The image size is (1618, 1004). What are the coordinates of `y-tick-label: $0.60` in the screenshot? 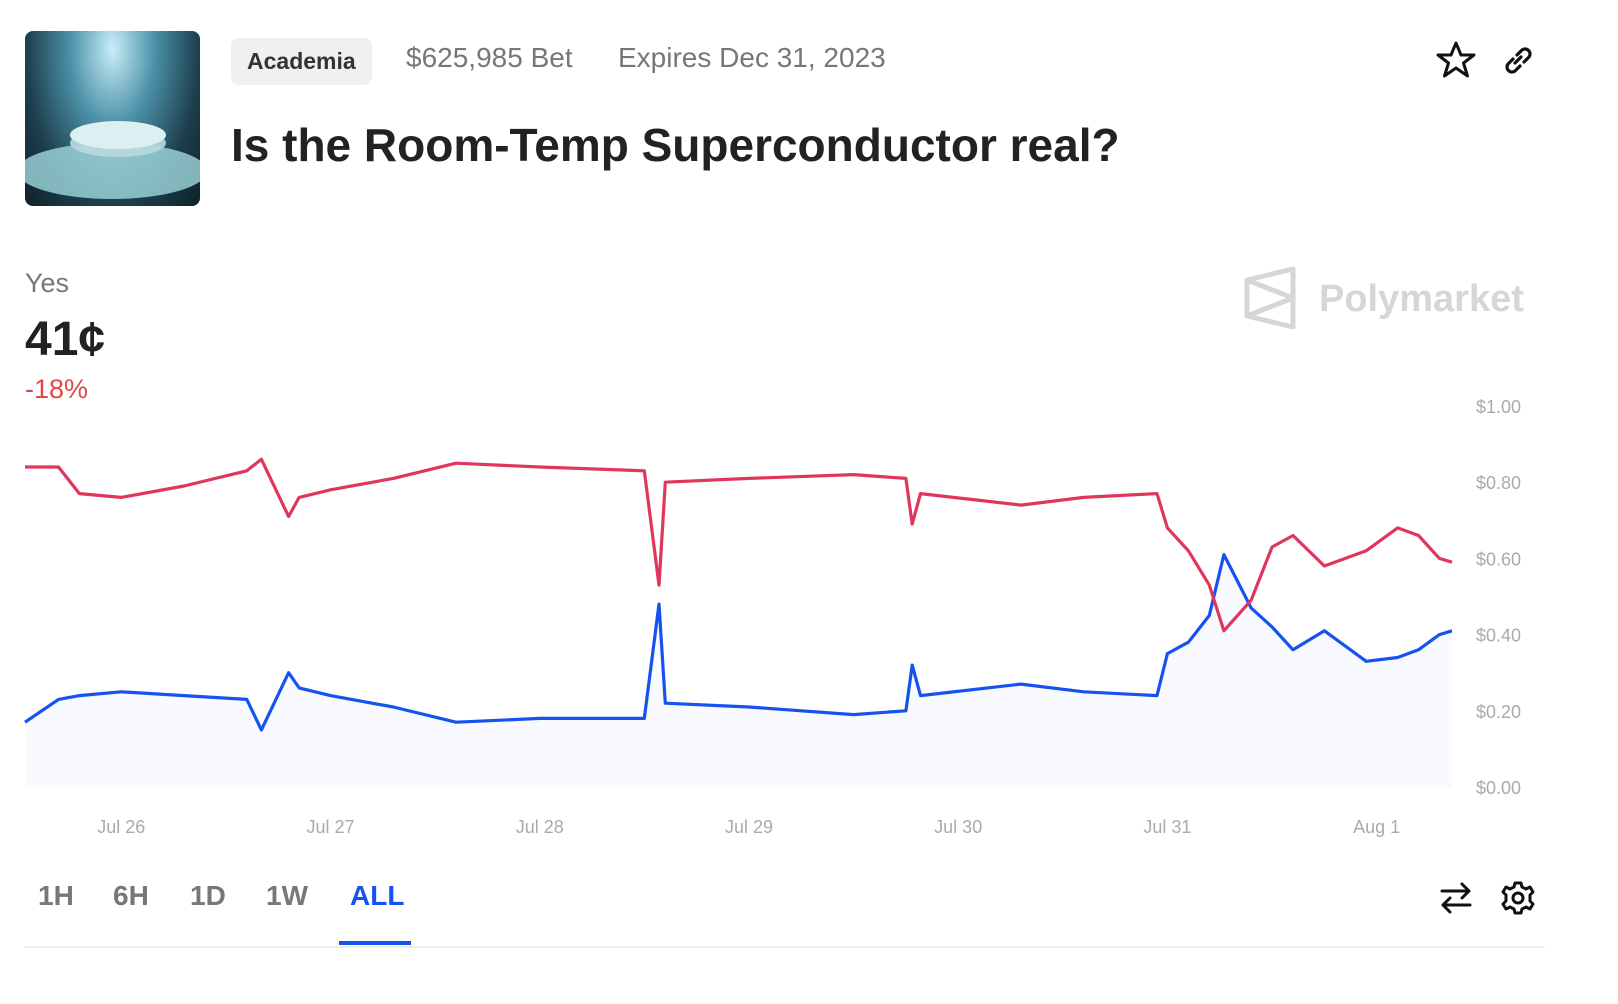 It's located at (1498, 559).